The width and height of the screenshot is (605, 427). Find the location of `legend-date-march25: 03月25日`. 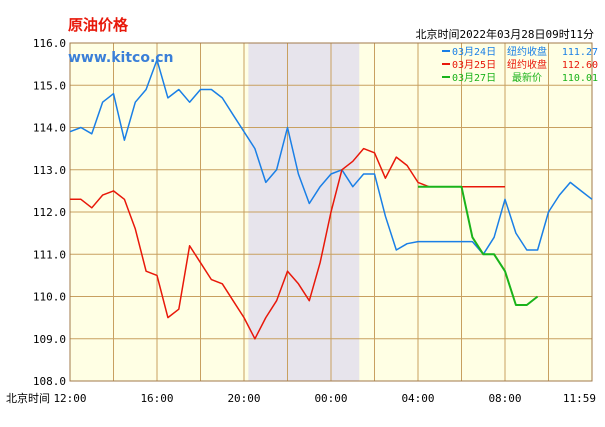

legend-date-march25: 03月25日 is located at coordinates (474, 65).